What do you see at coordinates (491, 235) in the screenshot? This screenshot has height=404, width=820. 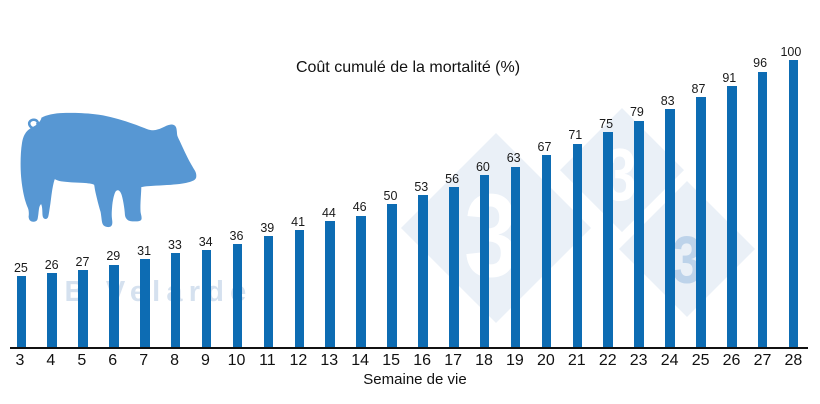 I see `svg-text: 3` at bounding box center [491, 235].